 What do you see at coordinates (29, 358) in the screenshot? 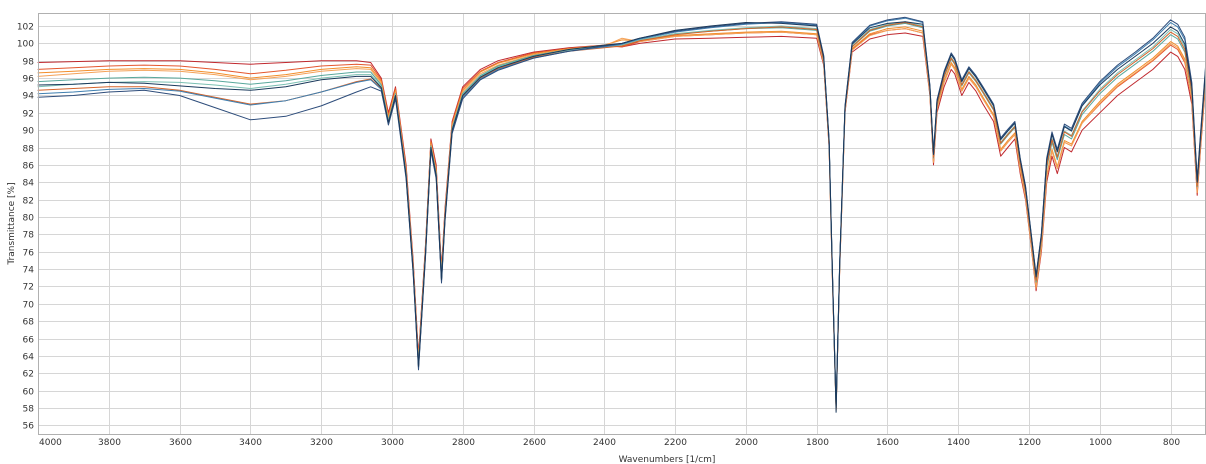
I see `y-tick-label: 64` at bounding box center [29, 358].